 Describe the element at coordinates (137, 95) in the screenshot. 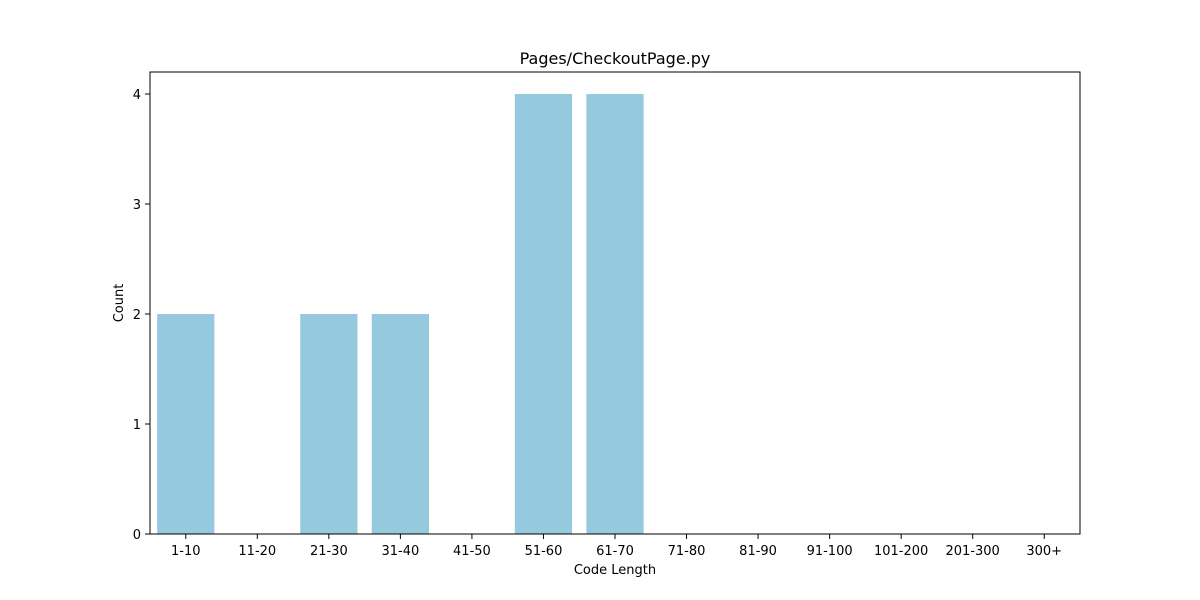

I see `y-tick-label: 4` at that location.